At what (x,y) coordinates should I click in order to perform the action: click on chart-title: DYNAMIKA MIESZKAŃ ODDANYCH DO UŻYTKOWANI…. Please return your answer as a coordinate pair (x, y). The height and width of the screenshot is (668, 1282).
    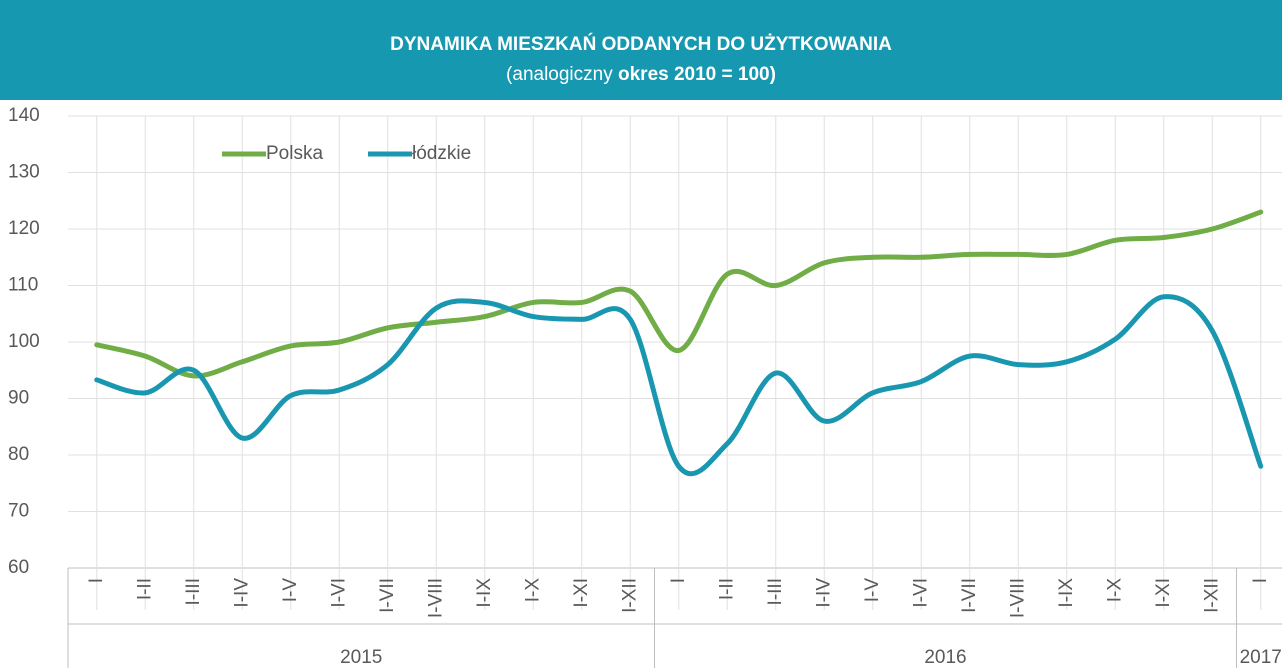
    Looking at the image, I should click on (641, 44).